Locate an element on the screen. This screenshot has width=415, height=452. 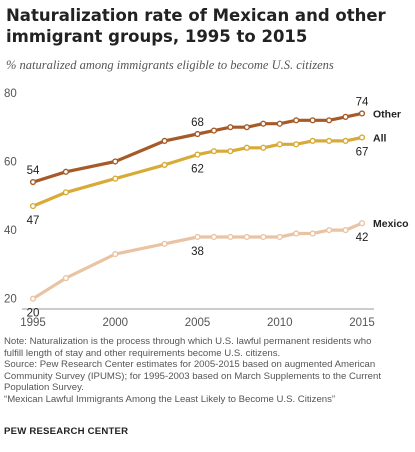
y-tick-label: 80 is located at coordinates (10, 94).